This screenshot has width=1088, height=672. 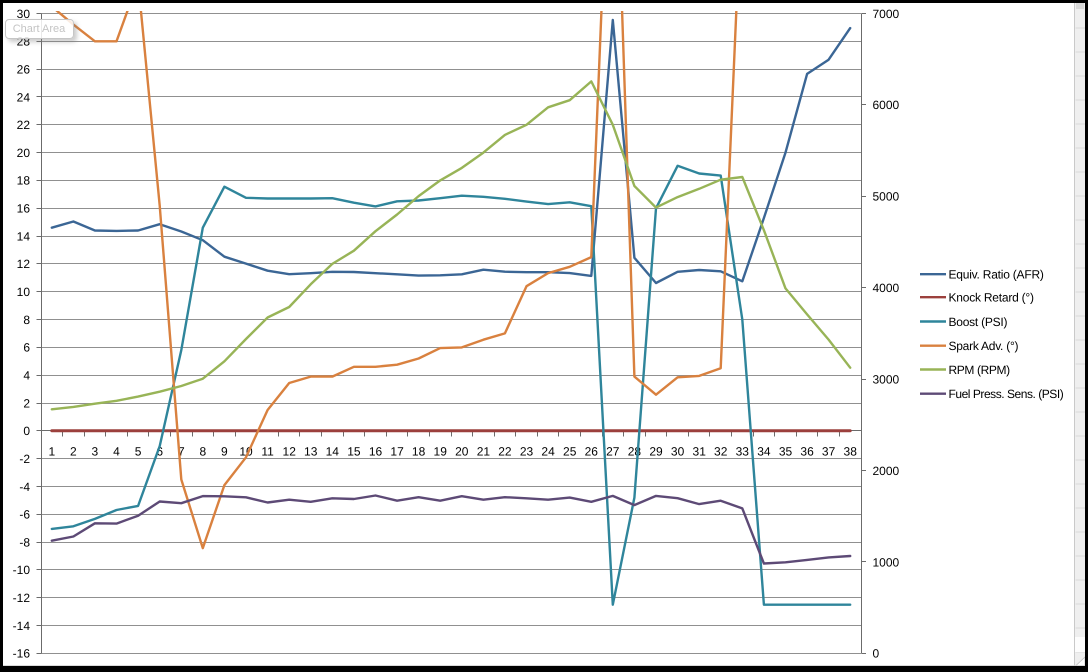 What do you see at coordinates (743, 452) in the screenshot?
I see `svg-text: 33` at bounding box center [743, 452].